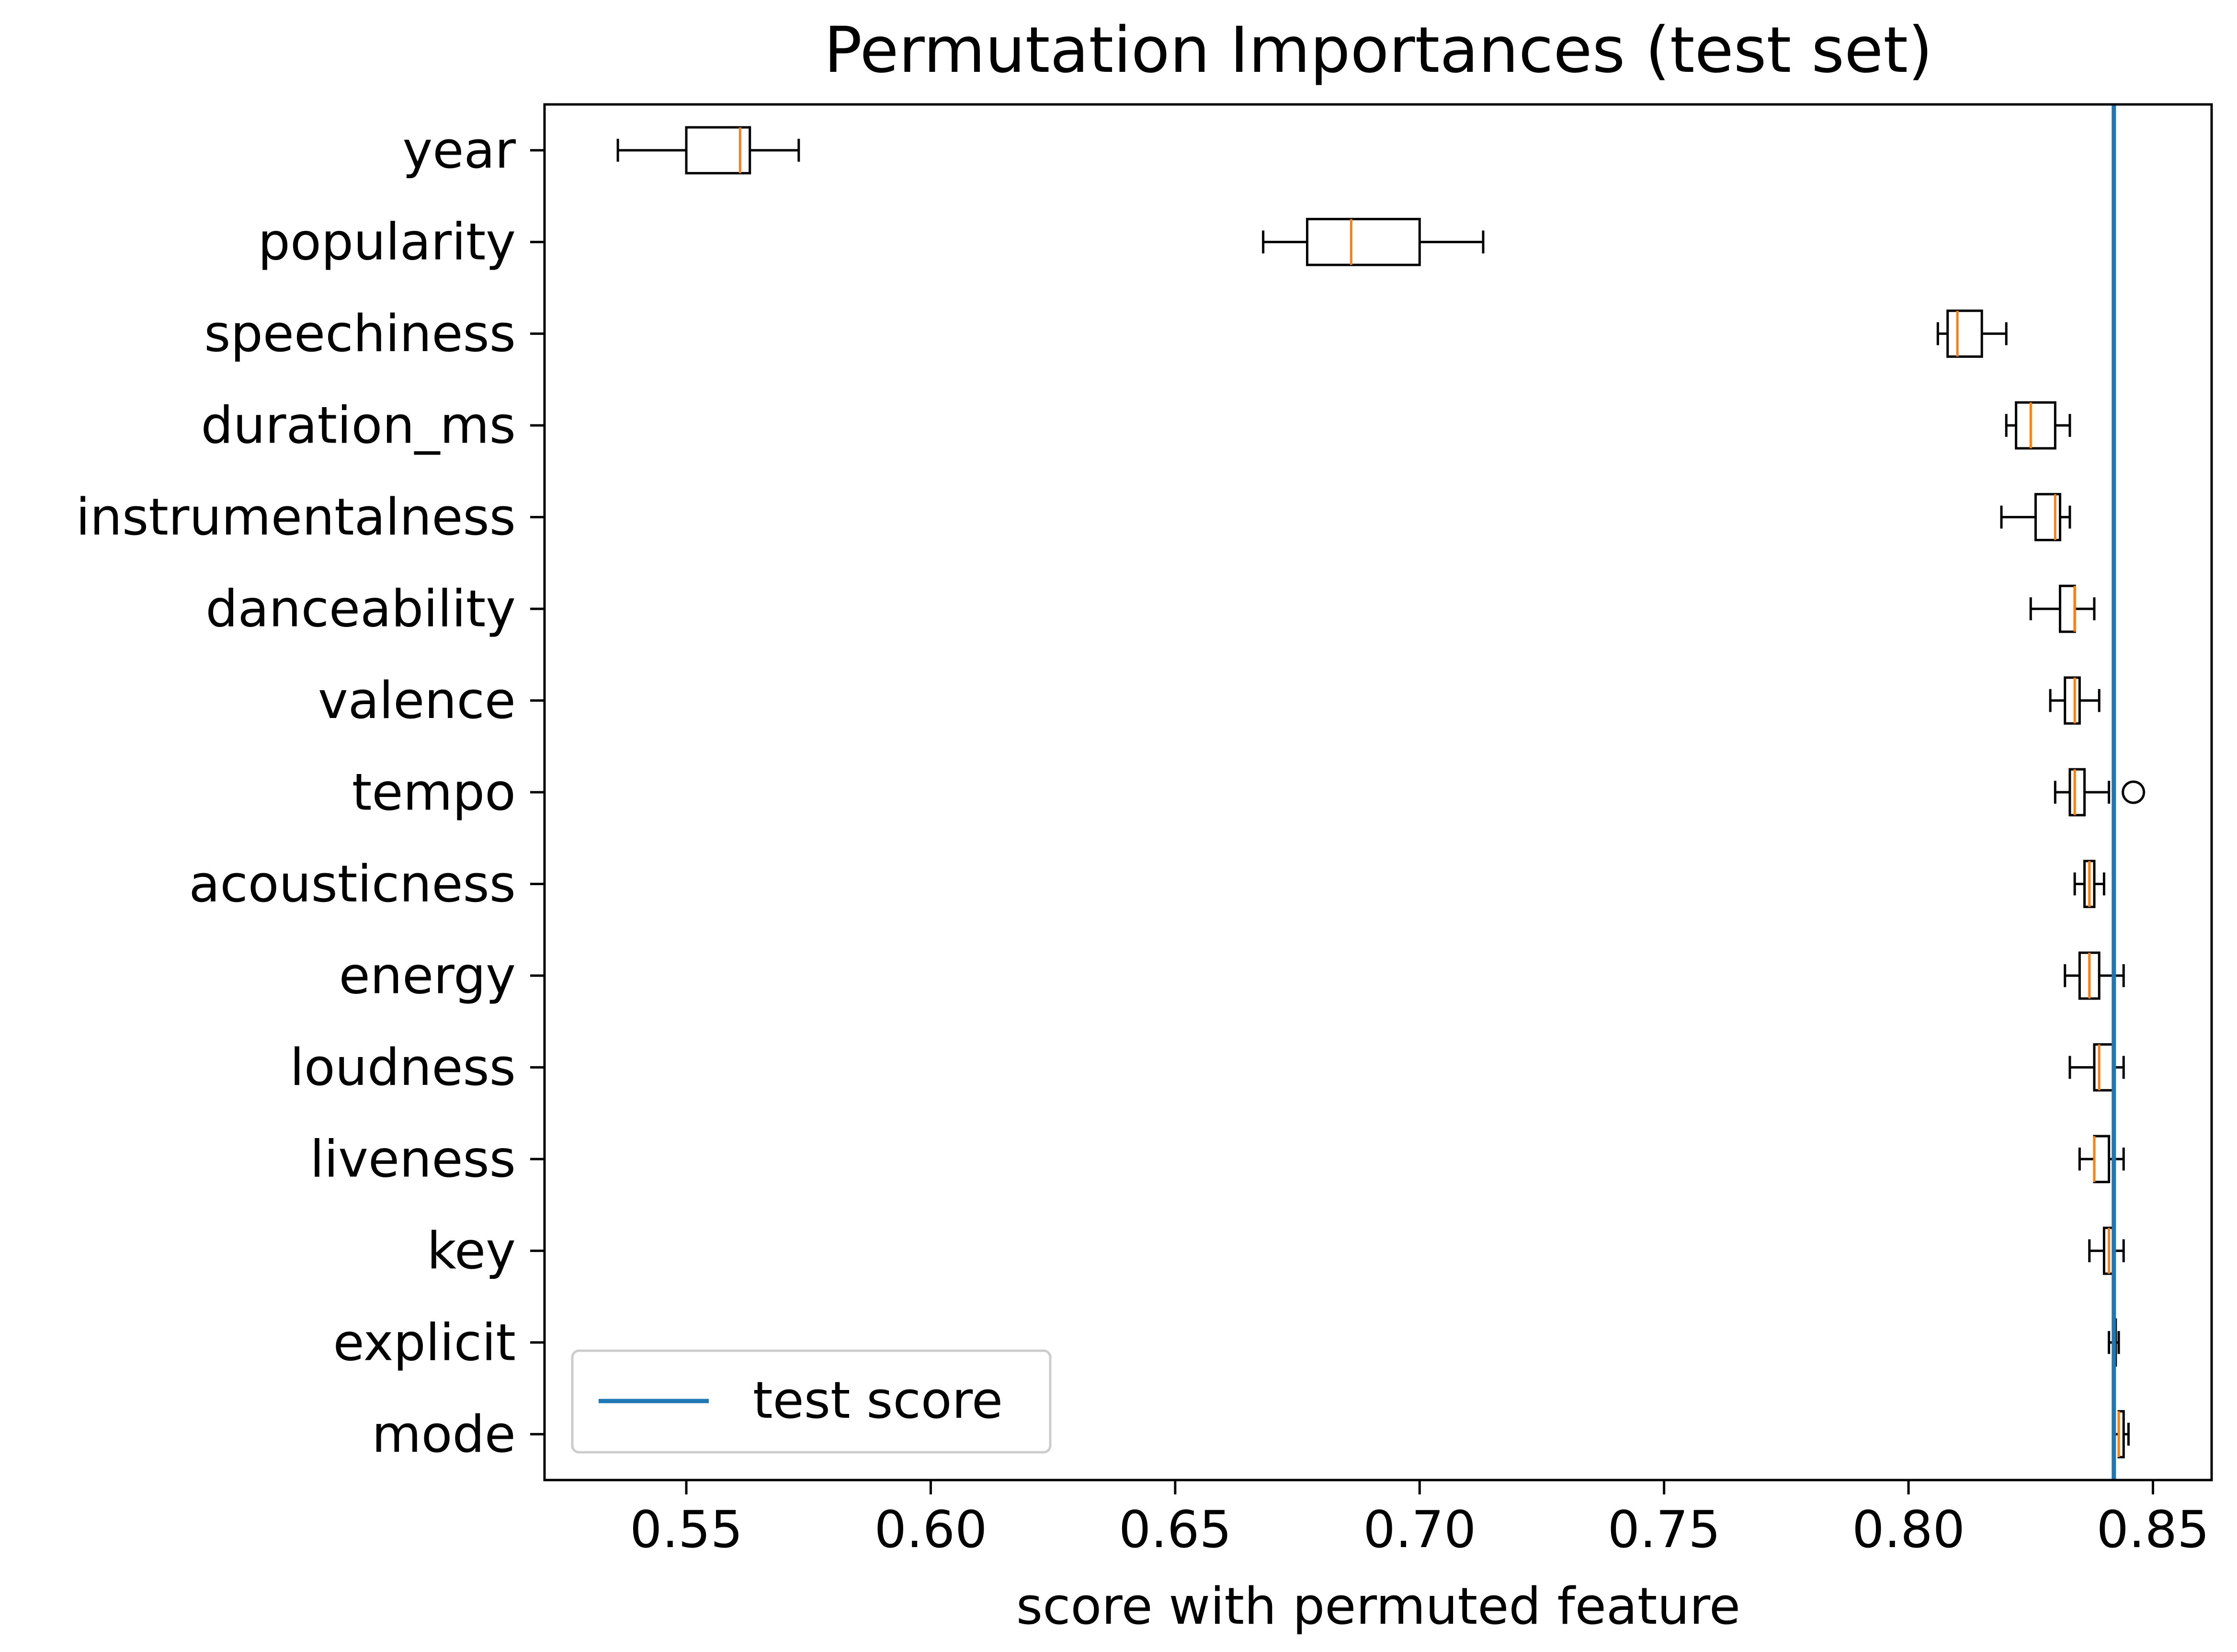 This screenshot has width=2237, height=1652. Describe the element at coordinates (358, 425) in the screenshot. I see `y-tick-label: duration_ms` at that location.